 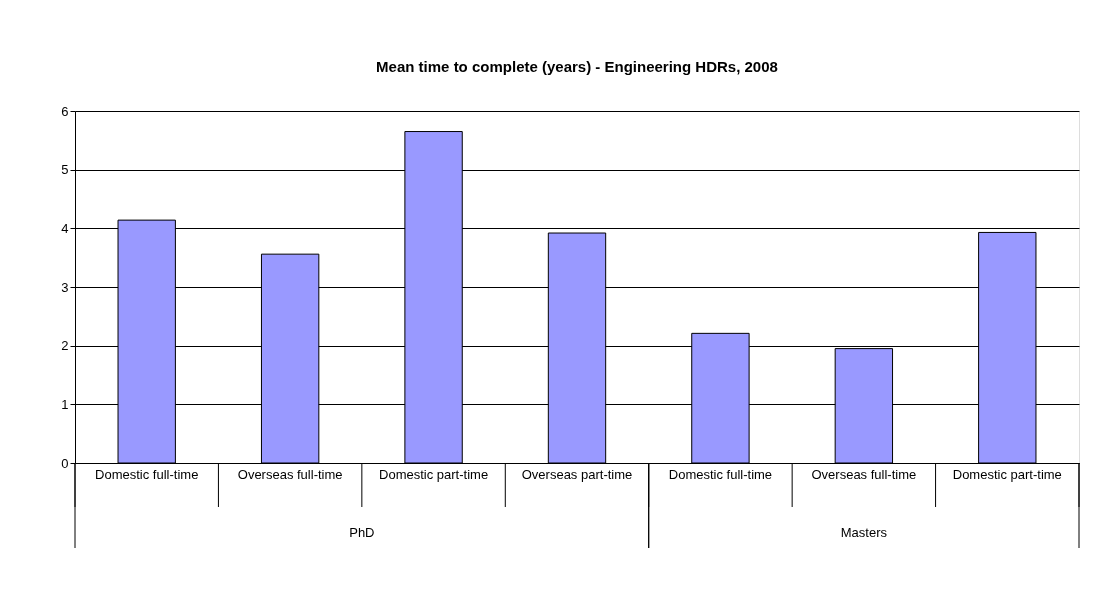 I want to click on text: Masters, so click(x=864, y=532).